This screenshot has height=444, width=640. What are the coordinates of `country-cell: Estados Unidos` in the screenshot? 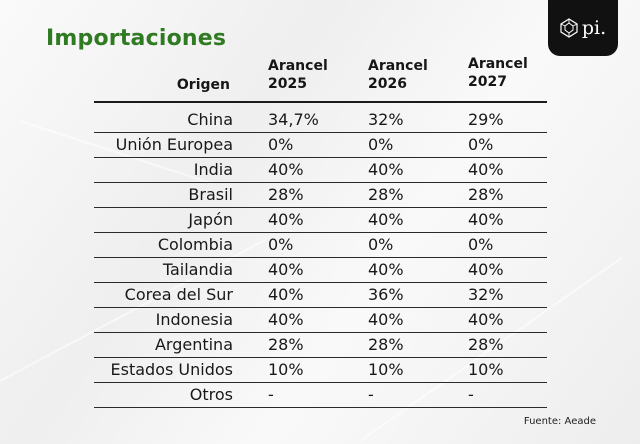 It's located at (171, 369).